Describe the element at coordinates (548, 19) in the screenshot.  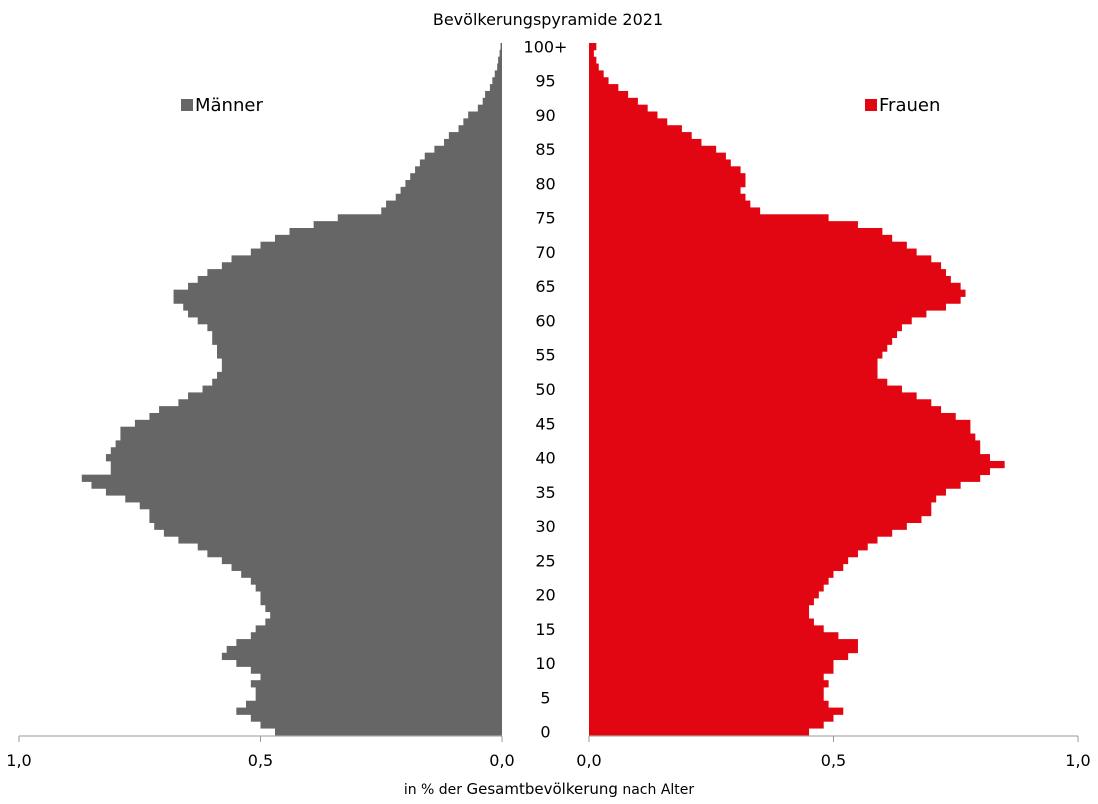
I see `chart-title: Bevölkerungspyramide 2021` at that location.